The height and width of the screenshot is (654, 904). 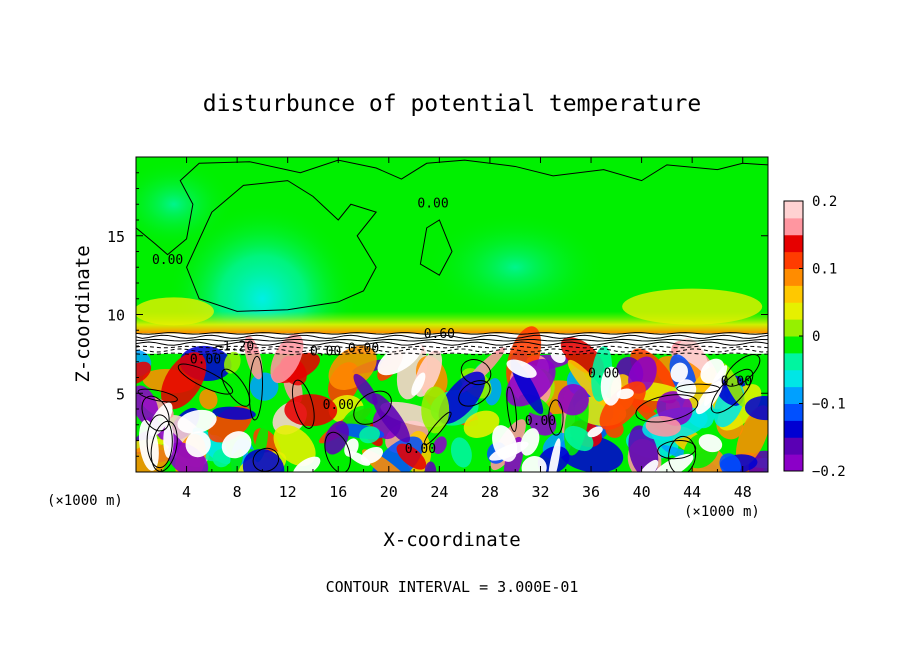 What do you see at coordinates (439, 334) in the screenshot?
I see `contour-label: 0.60` at bounding box center [439, 334].